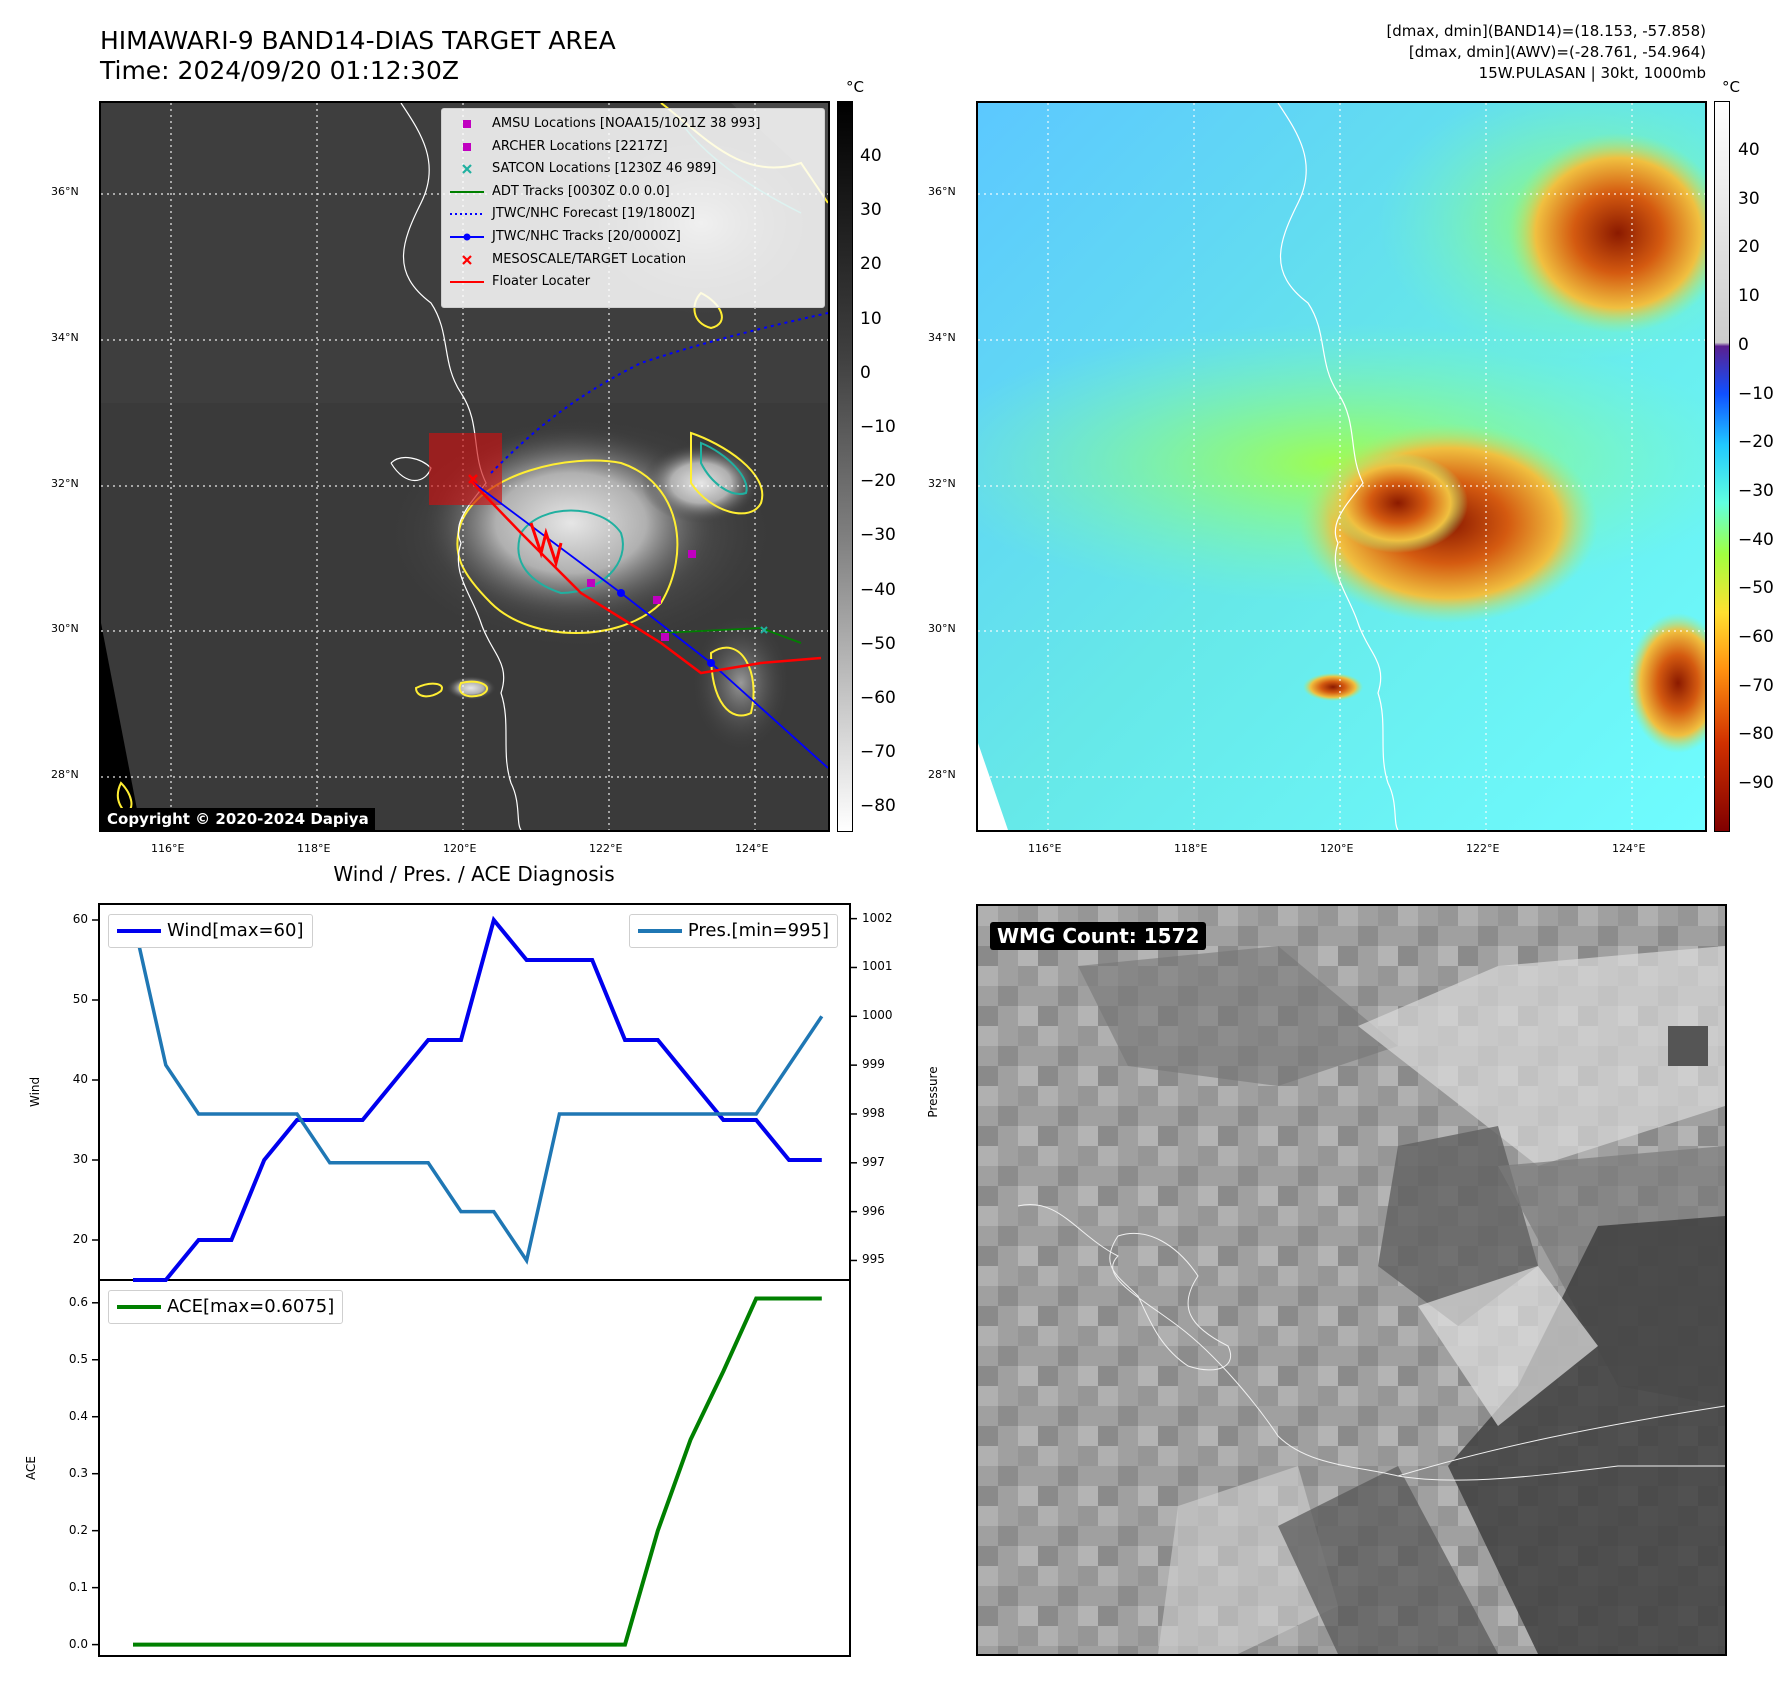  Describe the element at coordinates (877, 1015) in the screenshot. I see `y-tick-label: 1000` at that location.